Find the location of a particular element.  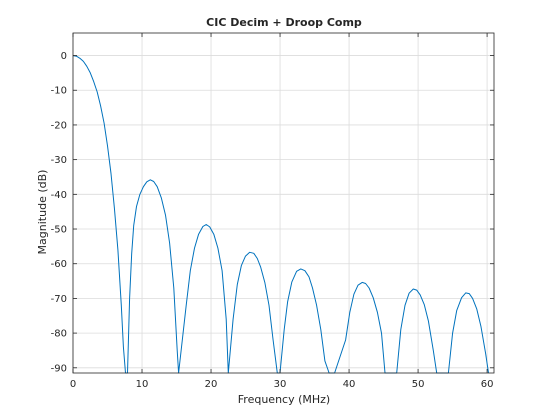

y-axis-label: Magnitude (dB) is located at coordinates (42, 212).